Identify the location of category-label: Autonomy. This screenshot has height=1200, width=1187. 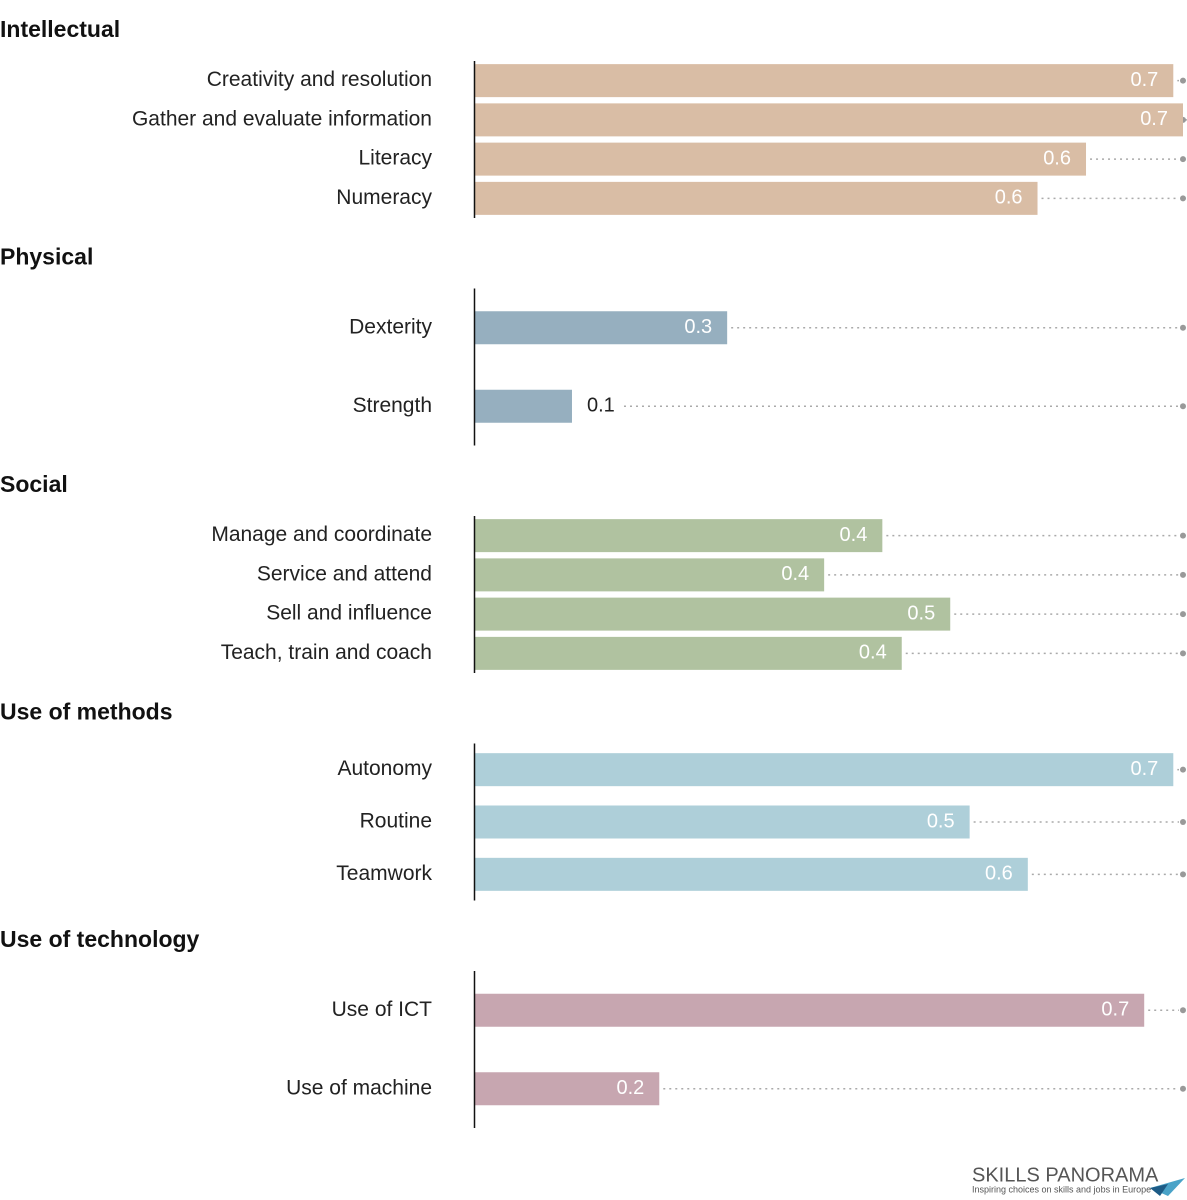
(384, 768).